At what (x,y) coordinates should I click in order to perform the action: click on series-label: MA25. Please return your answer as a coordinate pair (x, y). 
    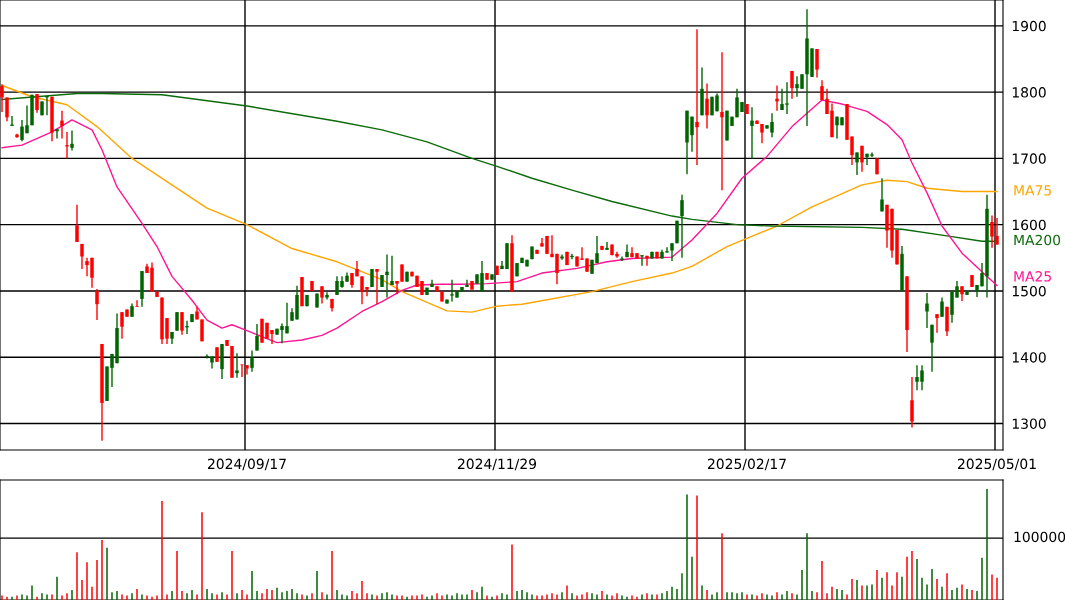
    Looking at the image, I should click on (1032, 276).